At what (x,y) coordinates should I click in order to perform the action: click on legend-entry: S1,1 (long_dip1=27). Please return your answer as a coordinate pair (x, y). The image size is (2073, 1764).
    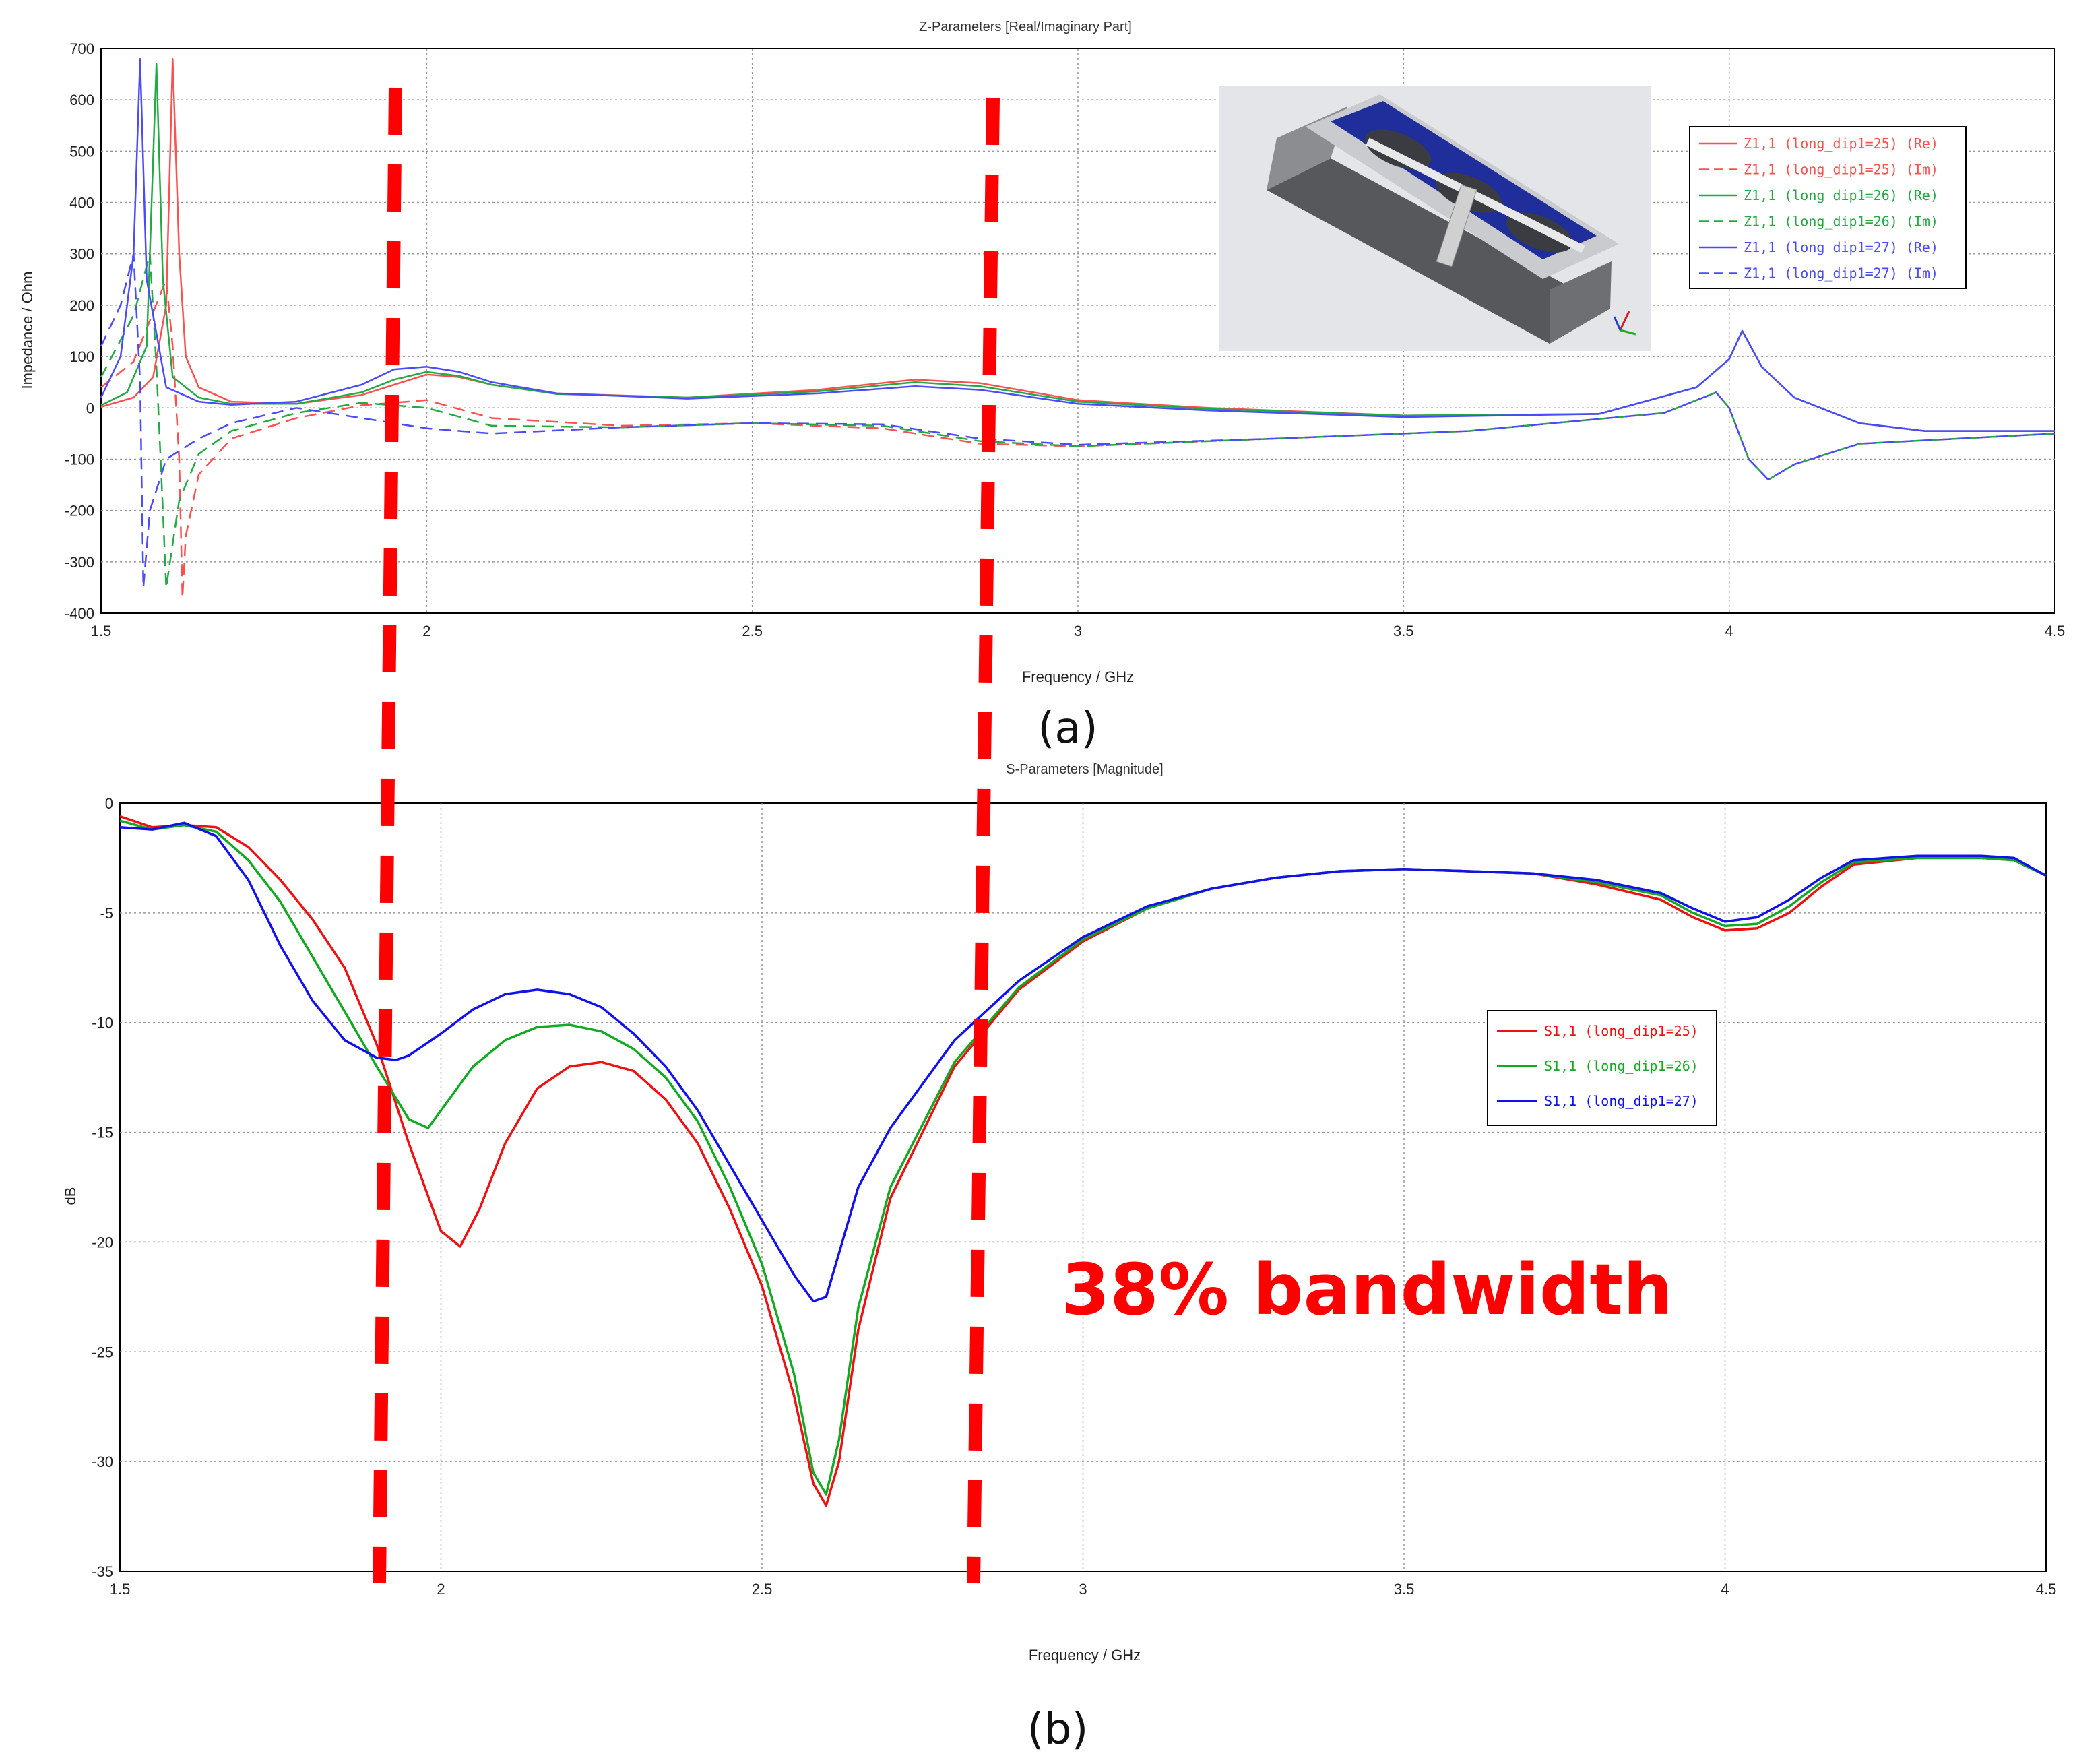
    Looking at the image, I should click on (1621, 1101).